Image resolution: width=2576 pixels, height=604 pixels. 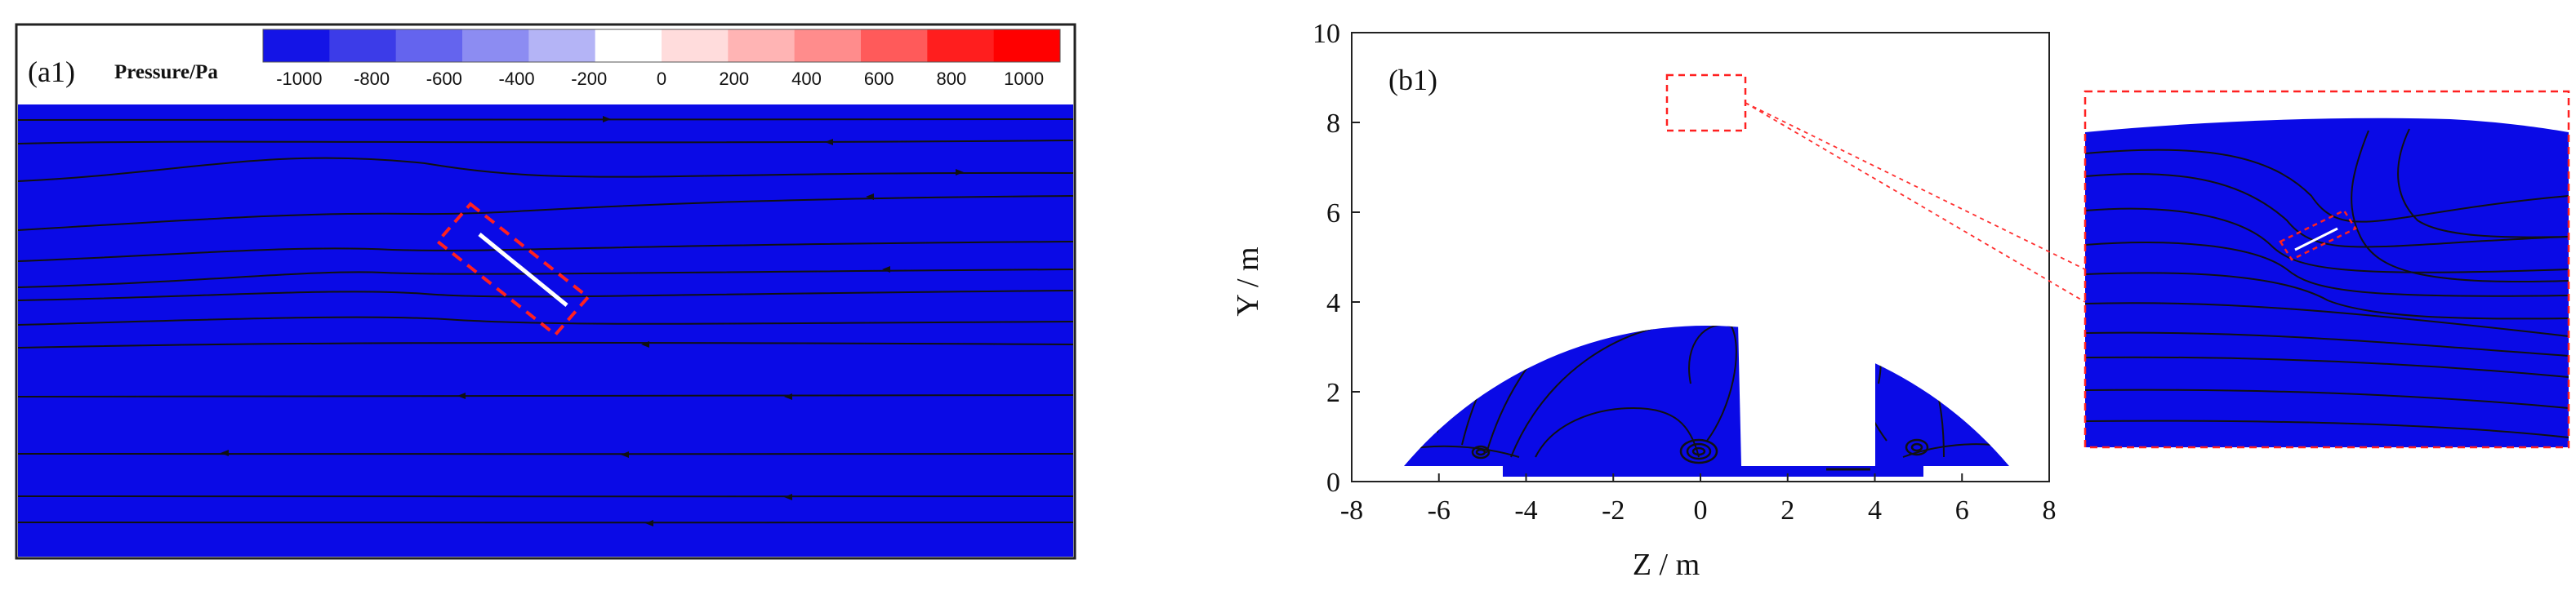 I want to click on zoom-inset-streamlines, so click(x=2327, y=283).